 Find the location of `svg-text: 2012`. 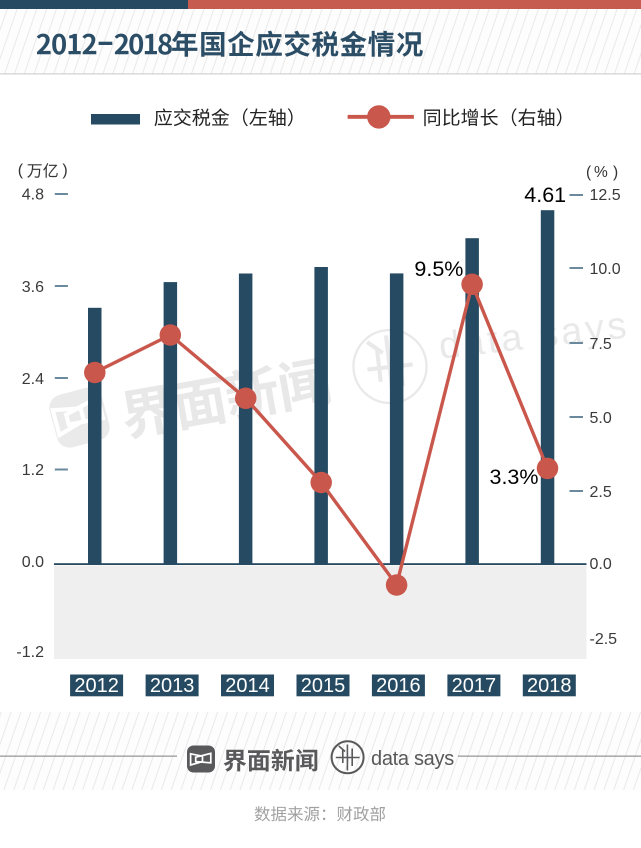

svg-text: 2012 is located at coordinates (96, 686).